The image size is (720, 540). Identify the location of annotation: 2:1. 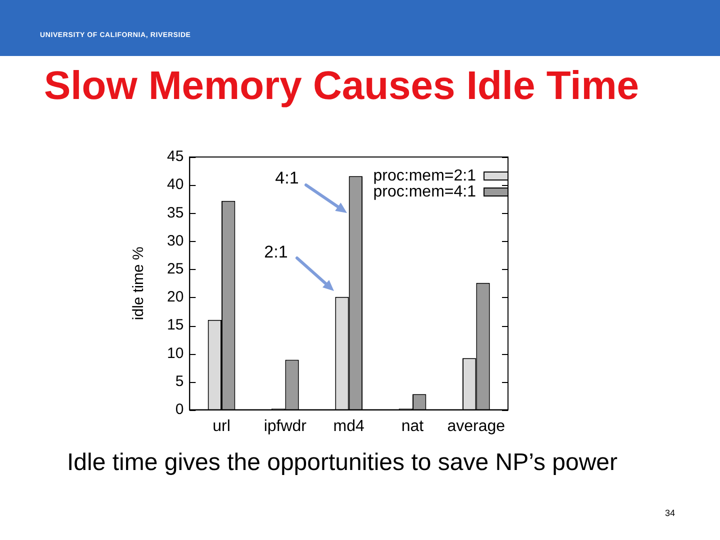
(276, 252).